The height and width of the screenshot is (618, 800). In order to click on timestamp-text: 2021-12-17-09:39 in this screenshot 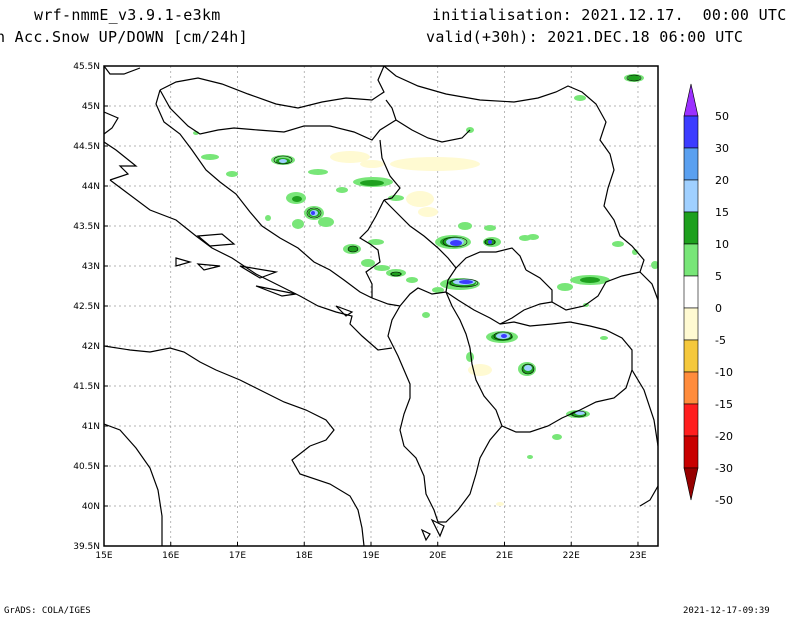, I will do `click(726, 611)`.